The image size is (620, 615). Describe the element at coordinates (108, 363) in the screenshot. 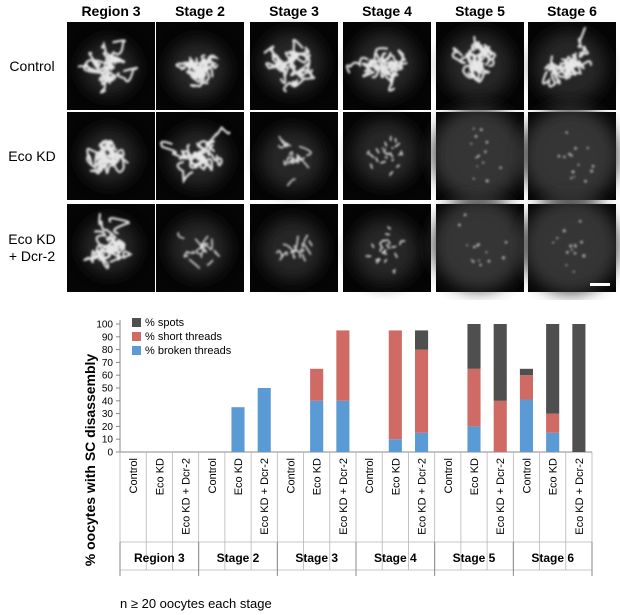

I see `y-tick-label: 70` at that location.